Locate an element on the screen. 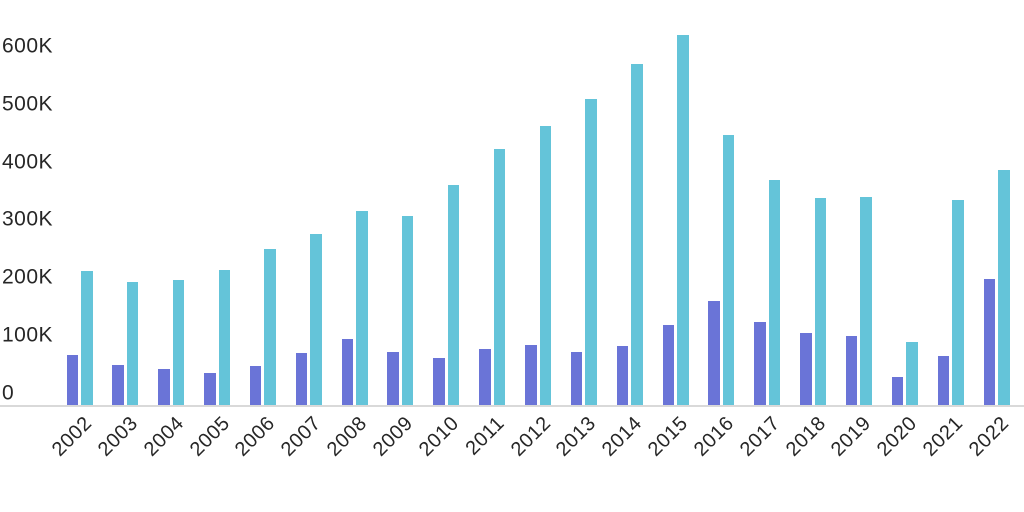  y-tick-label: 400K is located at coordinates (28, 162).